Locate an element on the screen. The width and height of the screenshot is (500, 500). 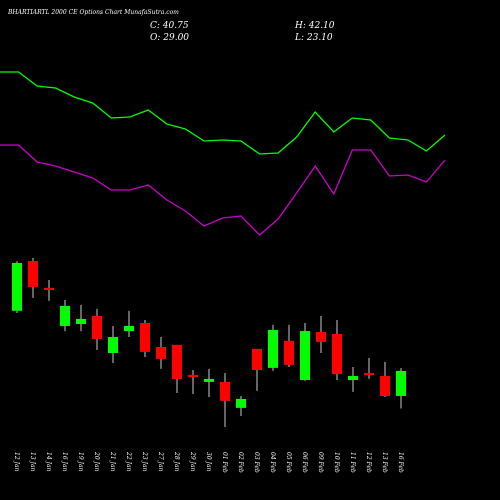
x-tick-label: 19 Jan is located at coordinates (80, 462).